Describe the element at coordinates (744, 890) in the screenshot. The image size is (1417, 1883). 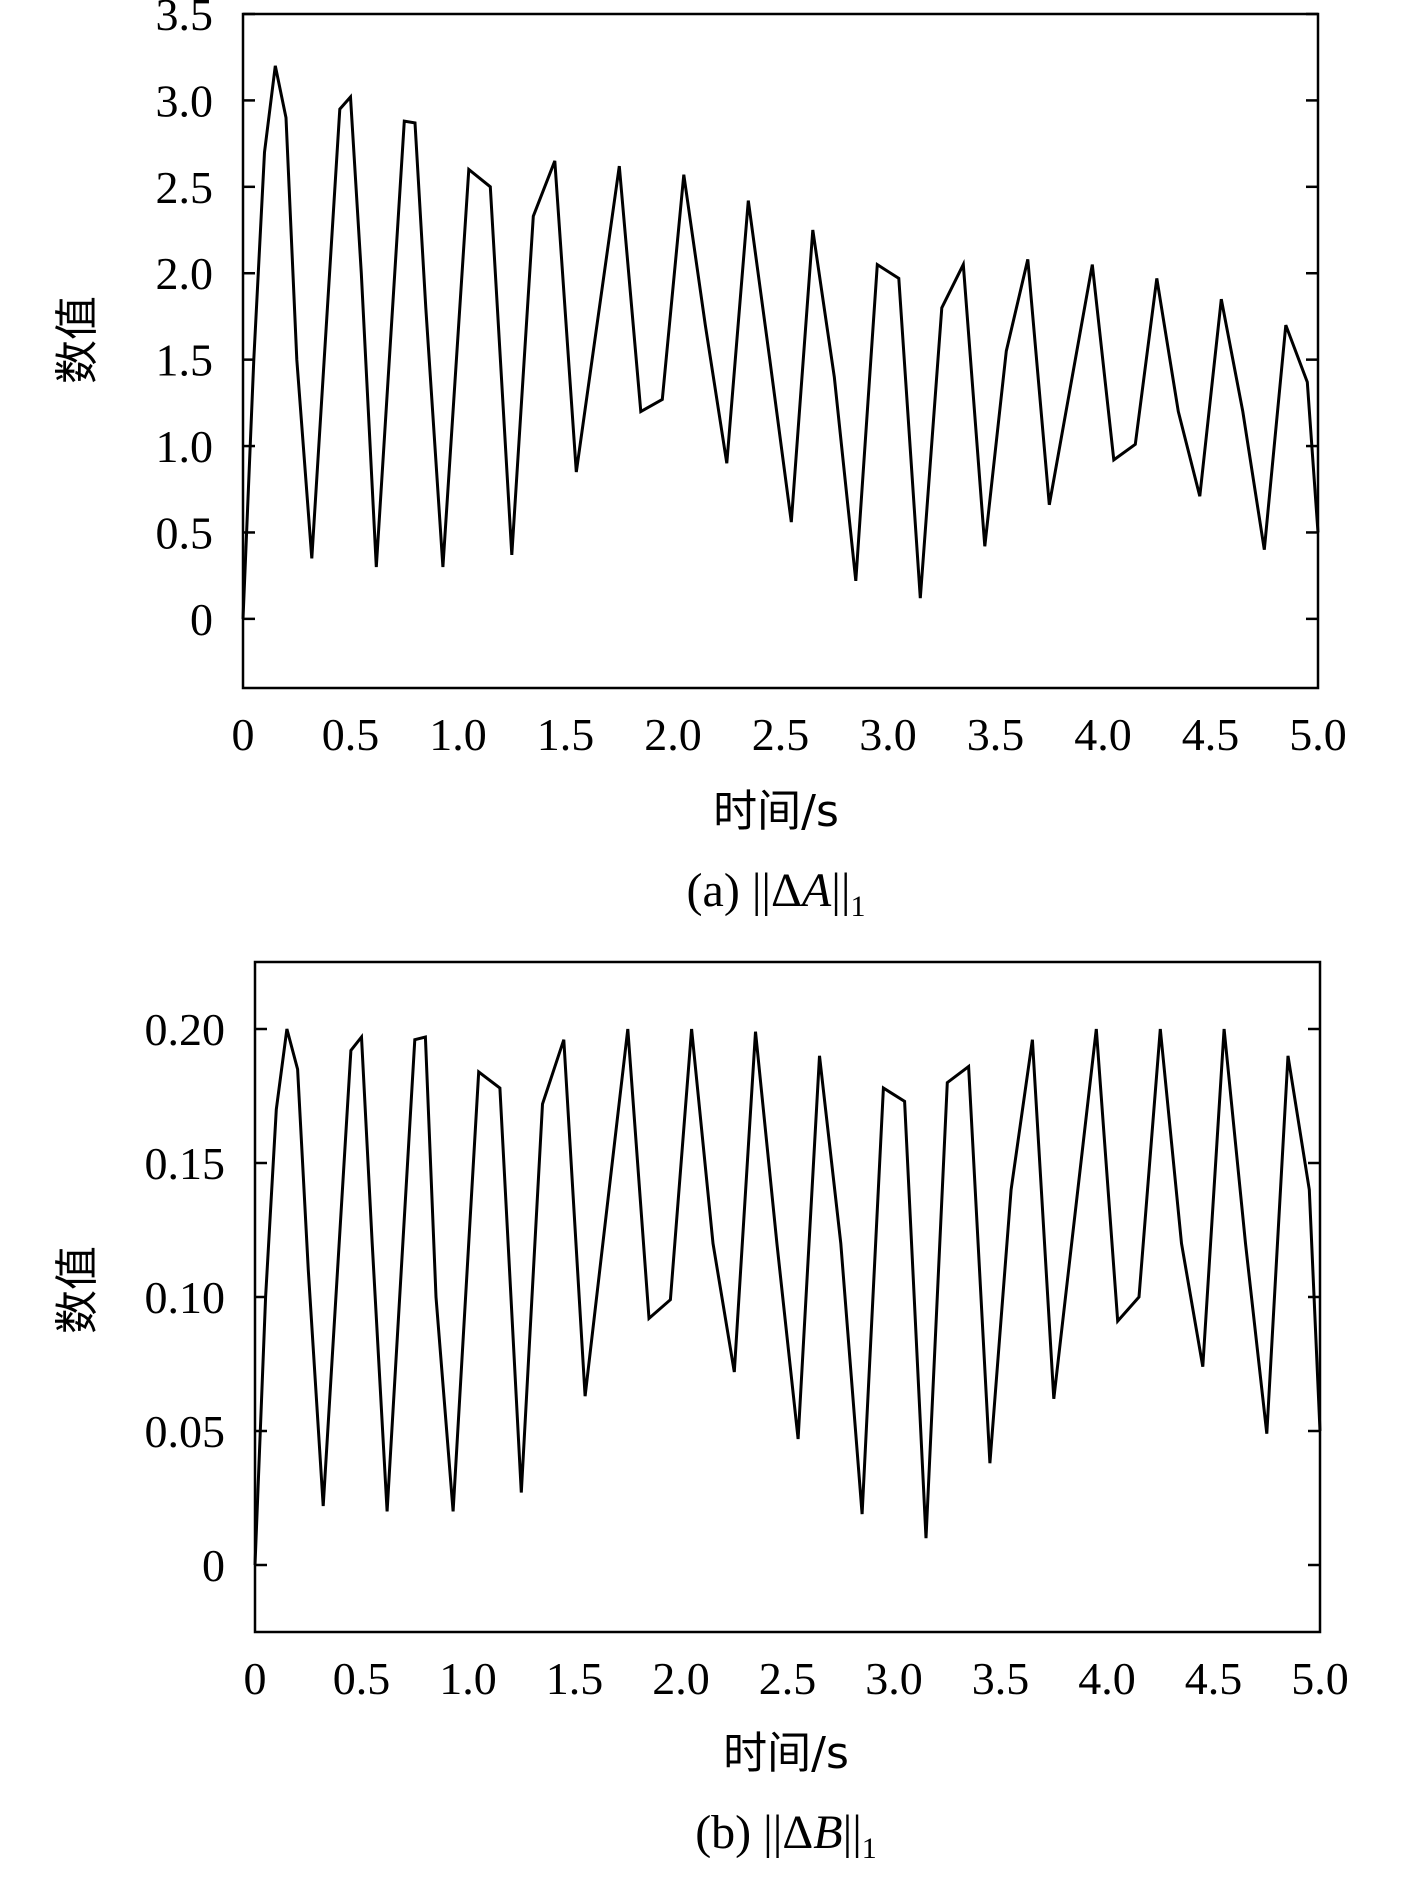
I see `caption-prefix: (a) ||Δ` at that location.